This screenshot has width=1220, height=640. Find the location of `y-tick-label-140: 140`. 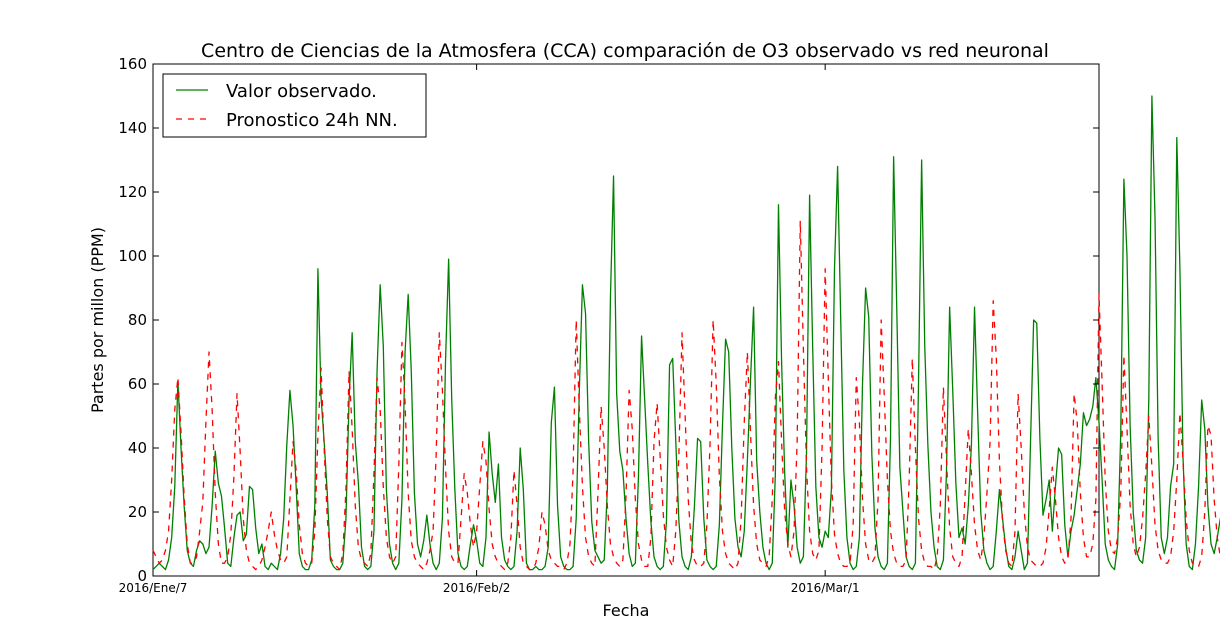

y-tick-label-140: 140 is located at coordinates (132, 128).